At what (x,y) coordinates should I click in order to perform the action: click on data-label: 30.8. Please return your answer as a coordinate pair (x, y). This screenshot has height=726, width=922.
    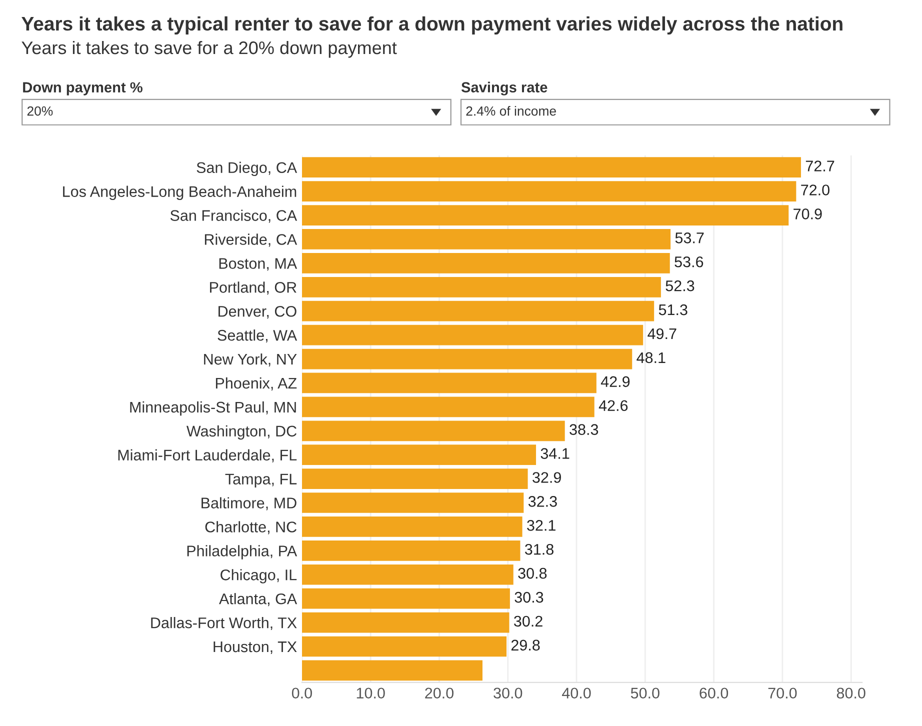
    Looking at the image, I should click on (532, 573).